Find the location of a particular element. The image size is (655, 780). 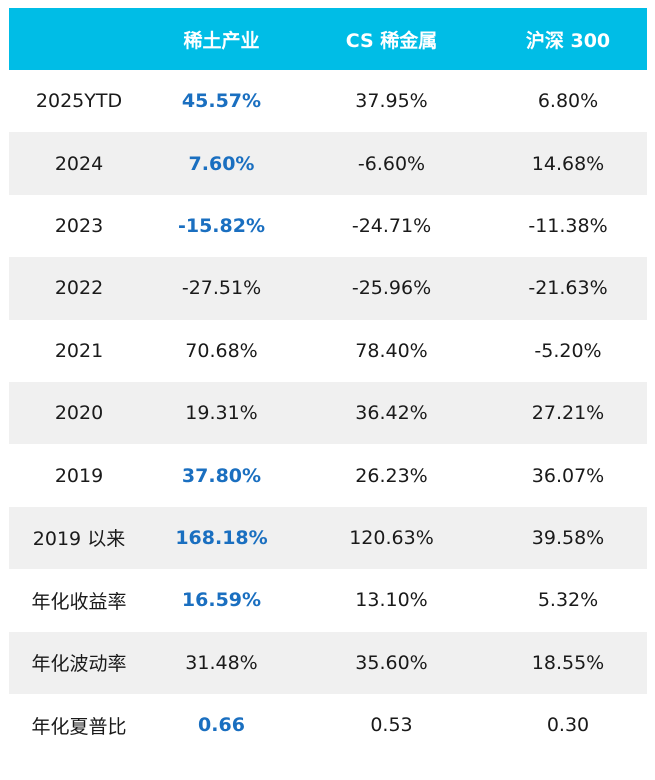

cell-cs-rare-metals: -6.60% is located at coordinates (391, 163).